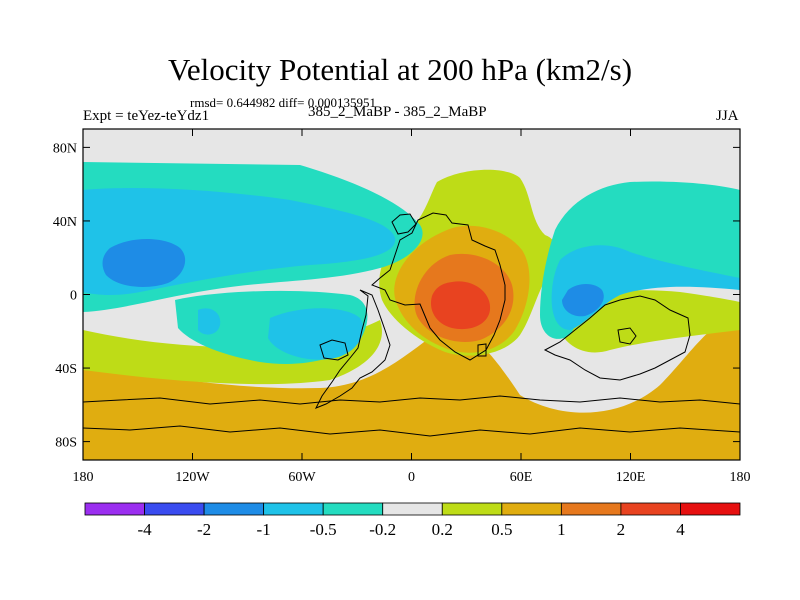 Image resolution: width=800 pixels, height=600 pixels. I want to click on colorbar-label: -0.2, so click(382, 529).